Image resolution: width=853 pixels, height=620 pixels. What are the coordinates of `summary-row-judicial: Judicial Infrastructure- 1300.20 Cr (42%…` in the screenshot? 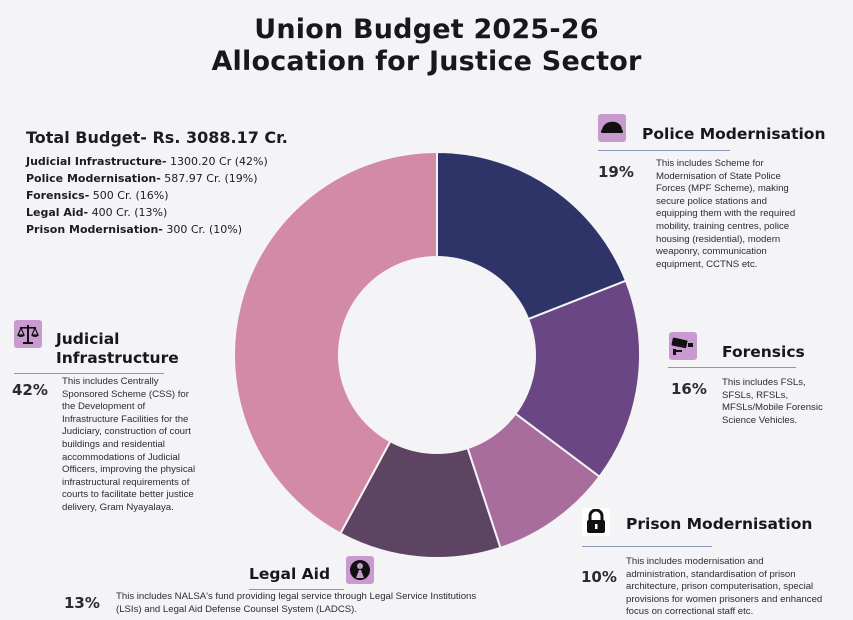 It's located at (147, 161).